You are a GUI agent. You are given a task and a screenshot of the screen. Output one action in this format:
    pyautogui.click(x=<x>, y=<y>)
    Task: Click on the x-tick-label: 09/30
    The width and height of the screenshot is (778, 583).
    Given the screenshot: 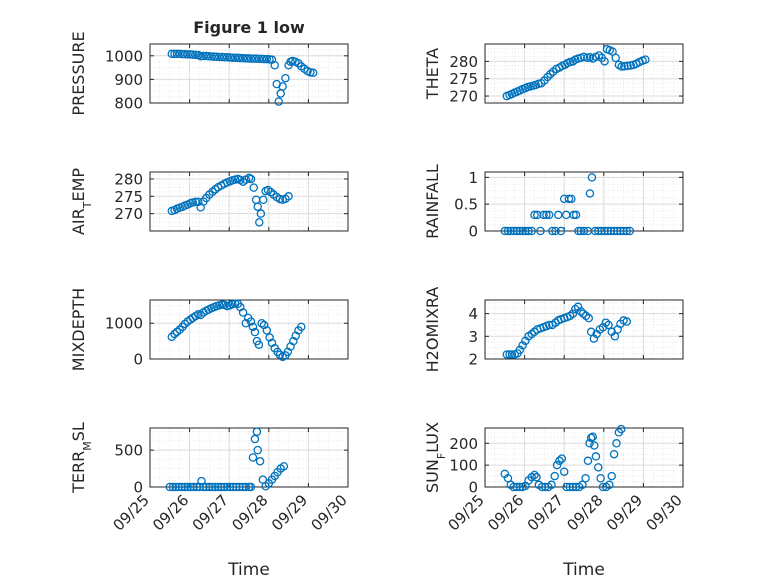 What is the action you would take?
    pyautogui.click(x=329, y=512)
    